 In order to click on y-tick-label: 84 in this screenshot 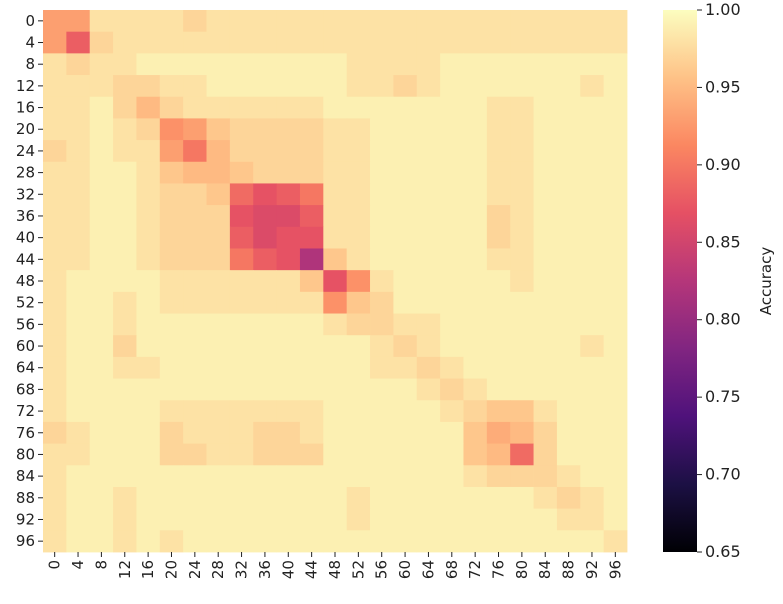, I will do `click(25, 476)`.